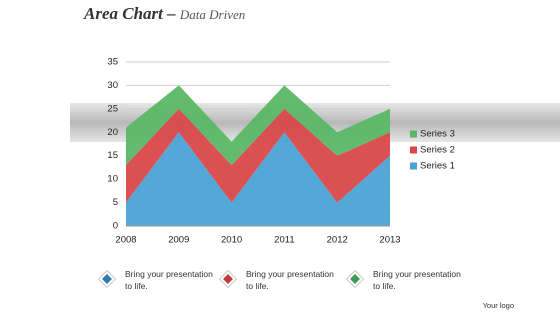  Describe the element at coordinates (337, 240) in the screenshot. I see `x-tick-label: 2012` at that location.